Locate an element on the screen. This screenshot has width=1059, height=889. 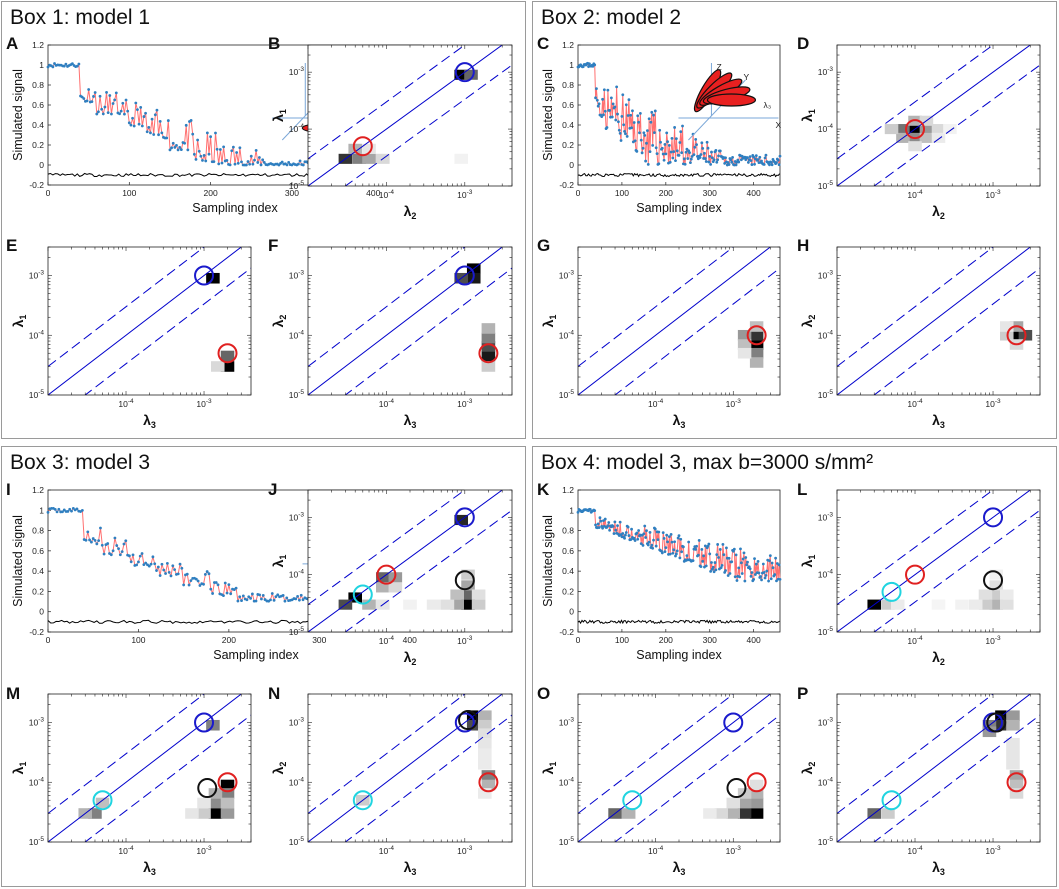
y-axis-title: λ1 is located at coordinates (279, 561).